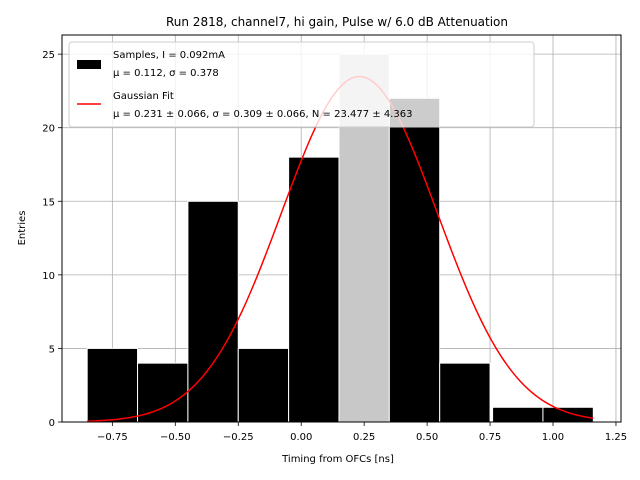  What do you see at coordinates (52, 423) in the screenshot?
I see `y-tick-label: 0` at bounding box center [52, 423].